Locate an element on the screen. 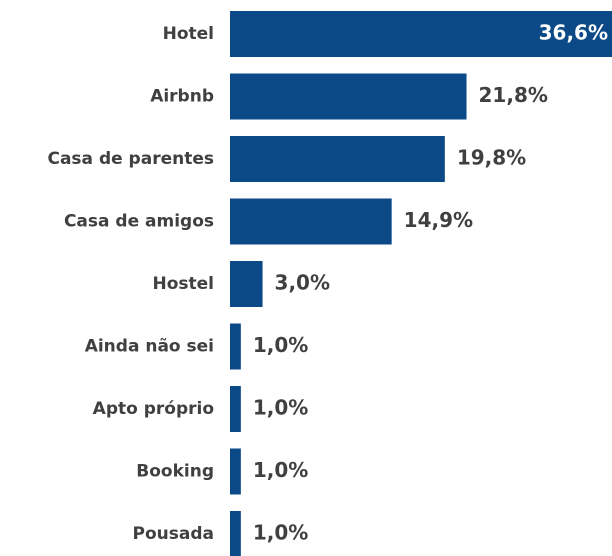  category-label: Hostel is located at coordinates (183, 284).